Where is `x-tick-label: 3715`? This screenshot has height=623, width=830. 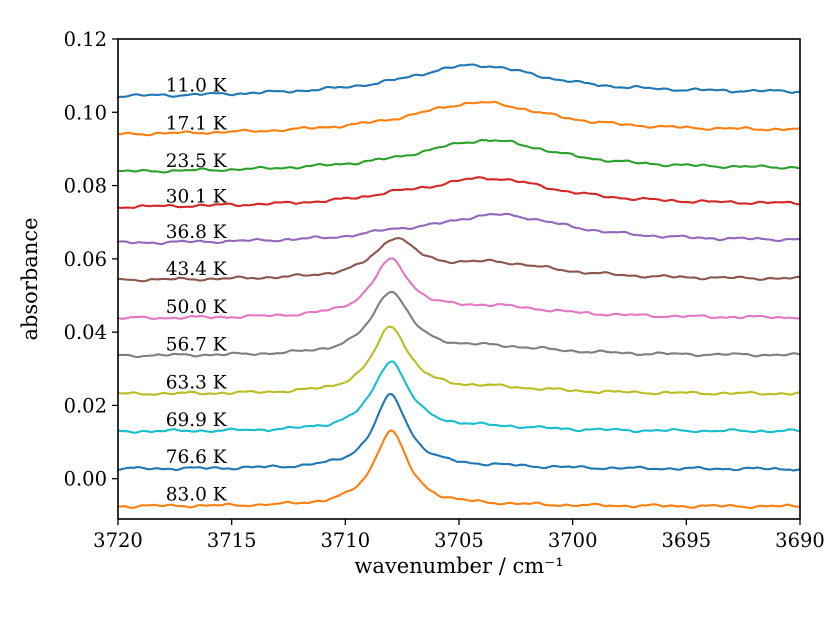
x-tick-label: 3715 is located at coordinates (232, 540).